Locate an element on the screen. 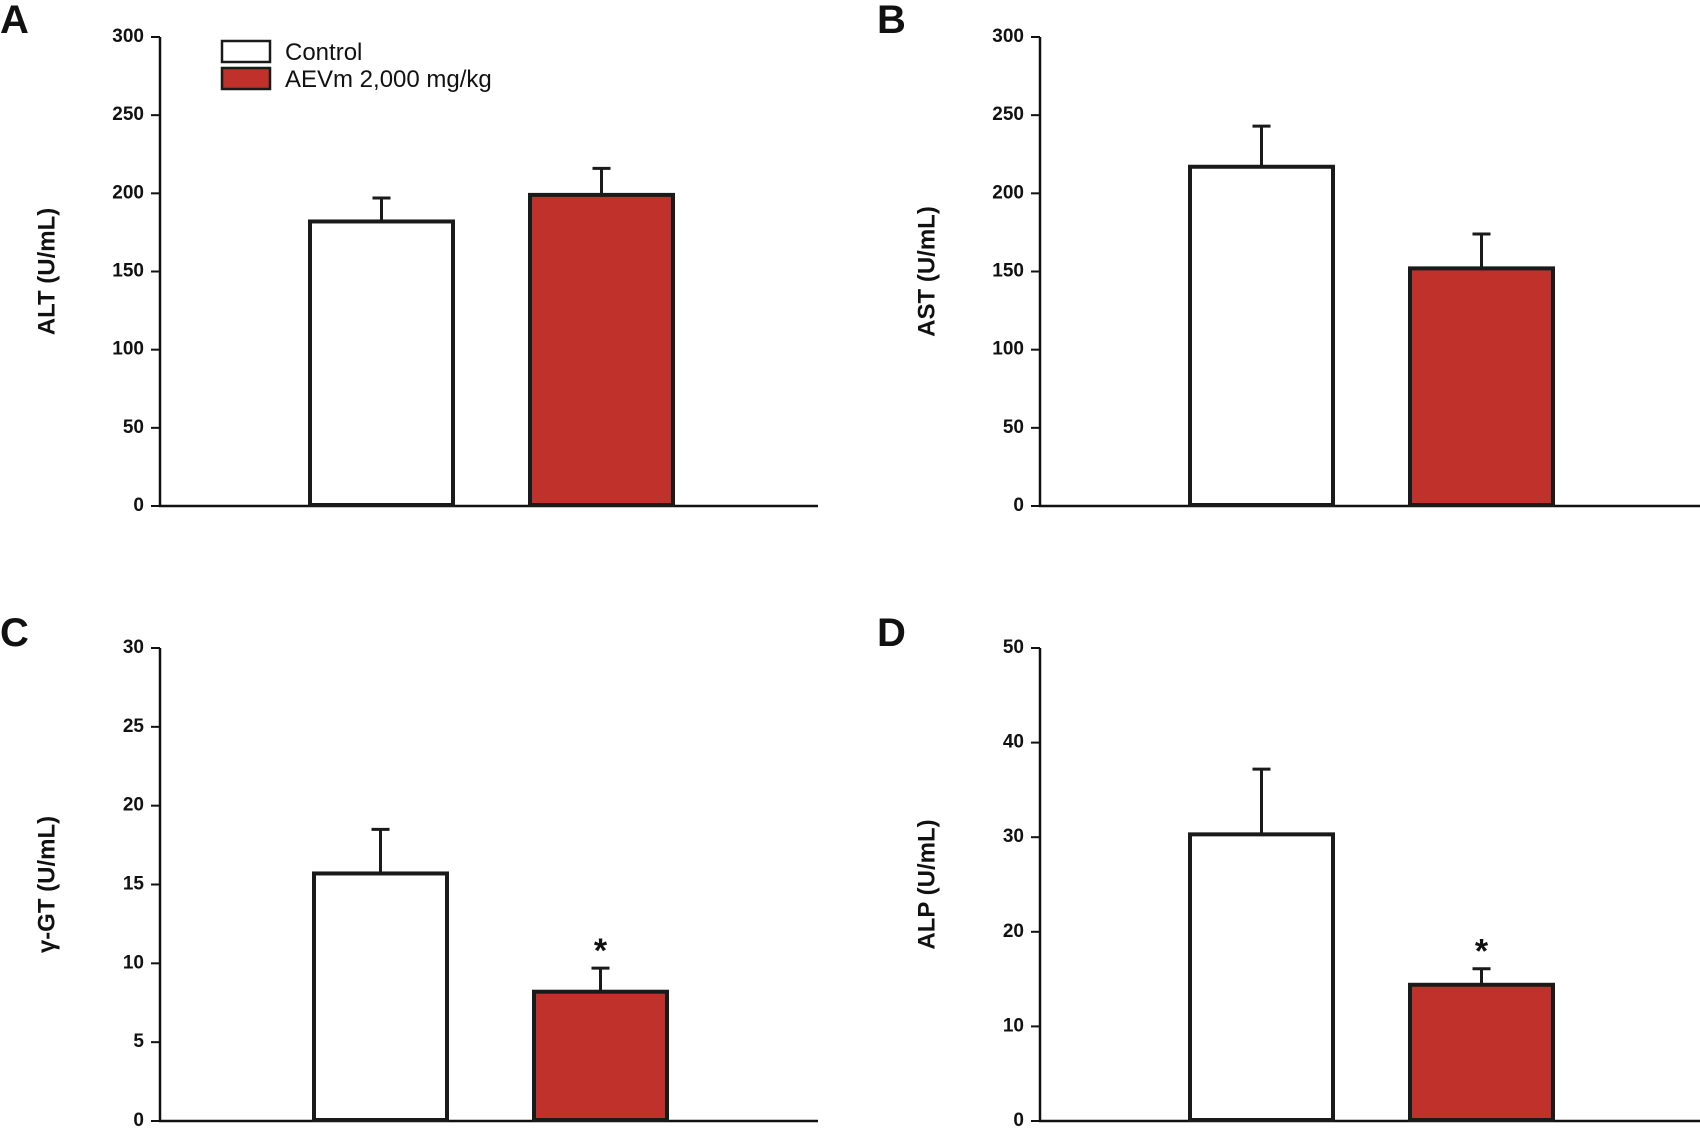 The image size is (1700, 1130). y-axis-title: AST (U/mL) is located at coordinates (926, 271).